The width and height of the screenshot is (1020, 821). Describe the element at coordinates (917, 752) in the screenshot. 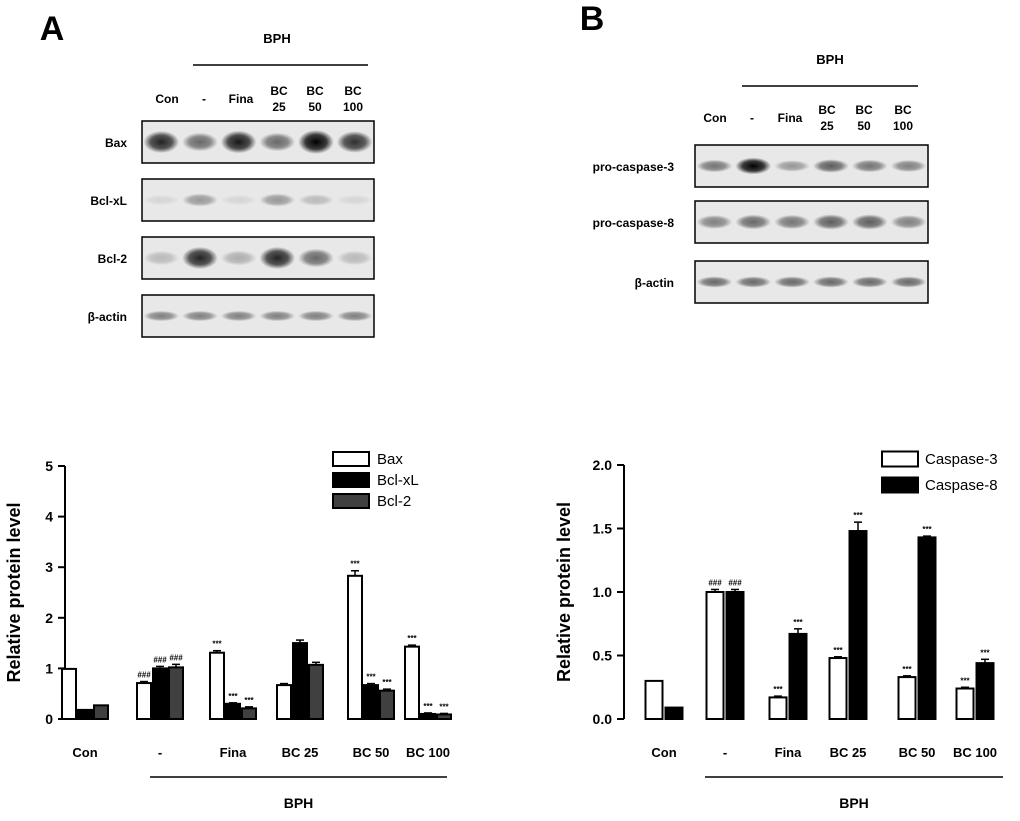

I see `x-tick-label: BC 50` at that location.